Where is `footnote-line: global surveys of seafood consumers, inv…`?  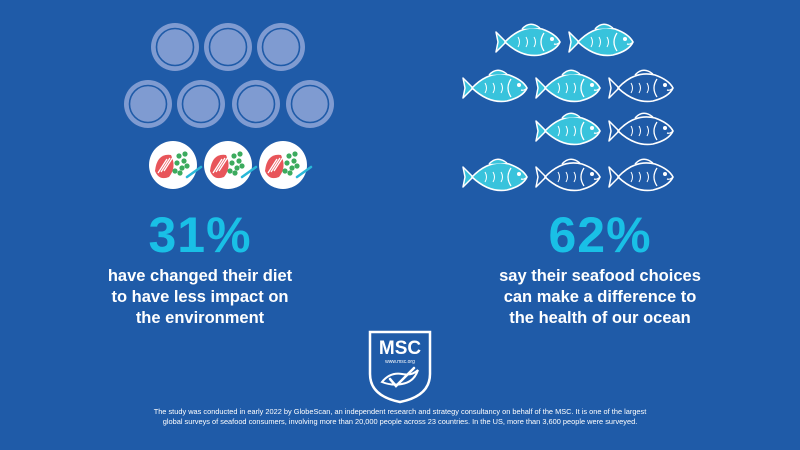 footnote-line: global surveys of seafood consumers, inv… is located at coordinates (400, 421).